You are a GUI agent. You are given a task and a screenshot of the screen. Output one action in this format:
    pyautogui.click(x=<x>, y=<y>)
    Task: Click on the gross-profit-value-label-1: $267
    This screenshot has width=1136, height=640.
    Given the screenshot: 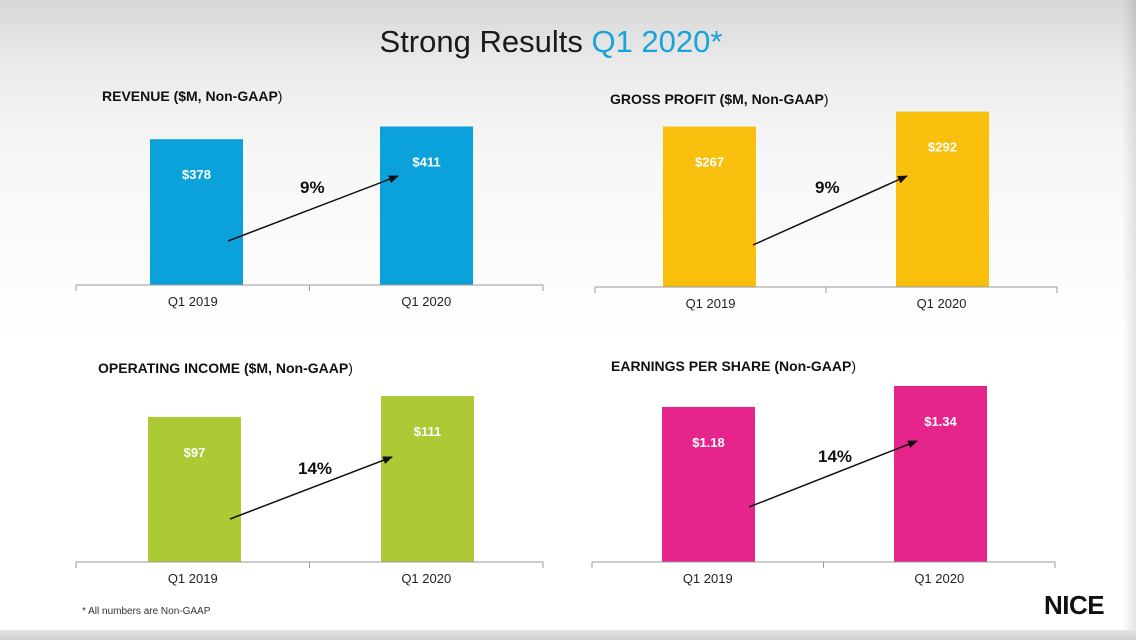 What is the action you would take?
    pyautogui.click(x=709, y=162)
    